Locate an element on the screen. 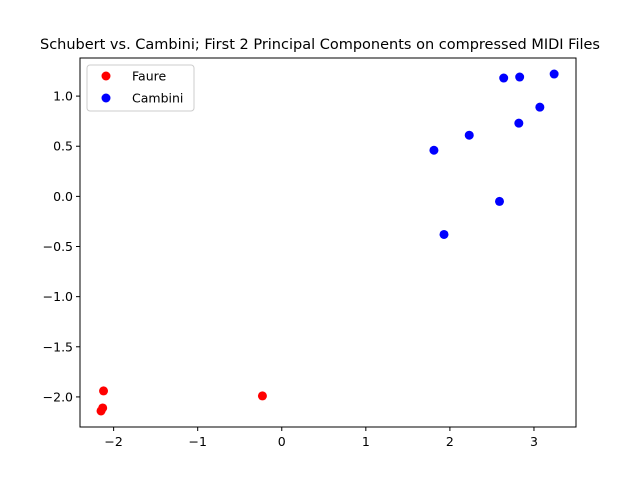 The image size is (640, 480). y-tick-label: −0.5 is located at coordinates (58, 246).